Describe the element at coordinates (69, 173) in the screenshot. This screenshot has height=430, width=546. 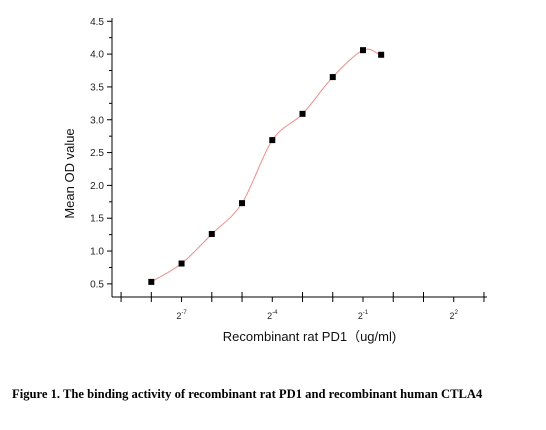
I see `y-axis-title: Mean OD value` at that location.